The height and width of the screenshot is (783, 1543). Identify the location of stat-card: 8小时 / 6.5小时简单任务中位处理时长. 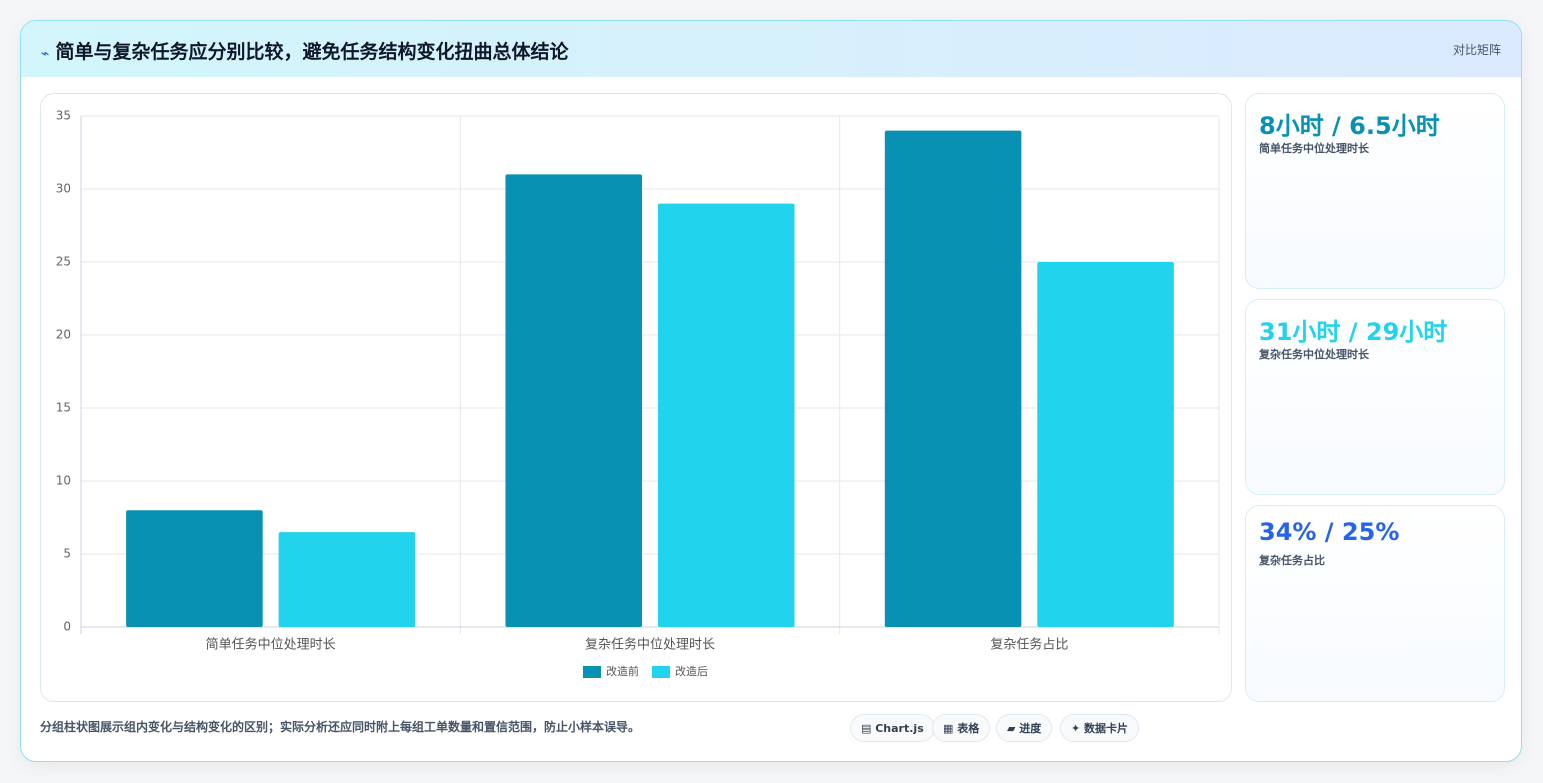
(1375, 191).